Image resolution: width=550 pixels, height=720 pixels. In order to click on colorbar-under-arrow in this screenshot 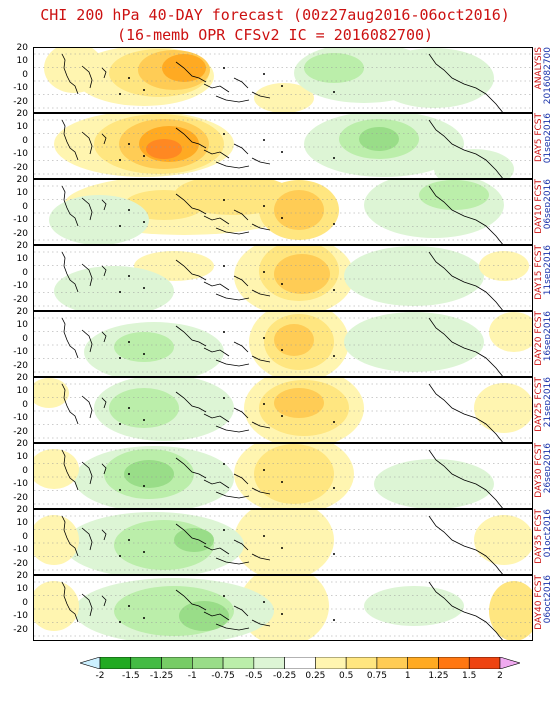, I will do `click(90, 663)`.